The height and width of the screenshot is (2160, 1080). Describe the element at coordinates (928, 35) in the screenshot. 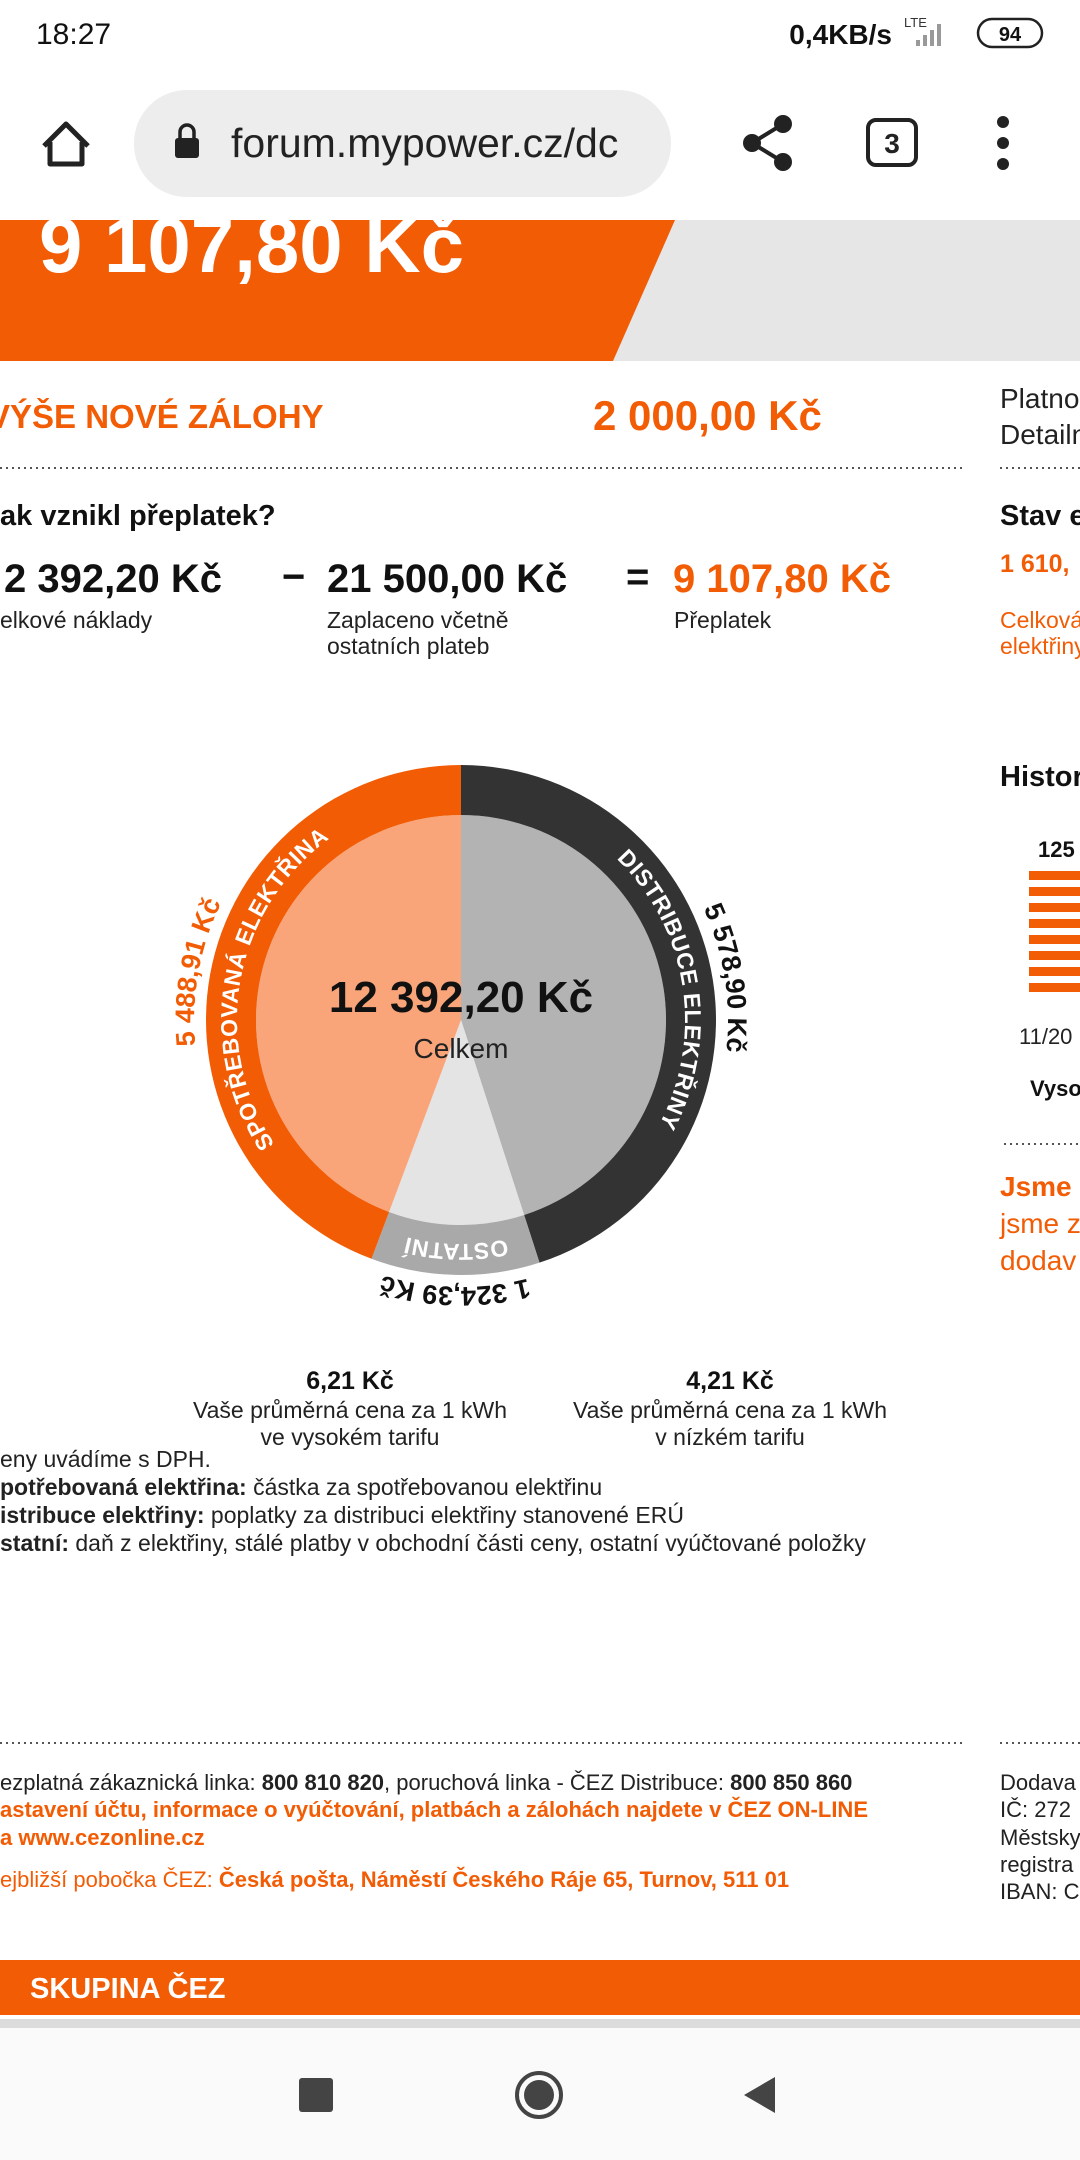

I see `signal-icon` at that location.